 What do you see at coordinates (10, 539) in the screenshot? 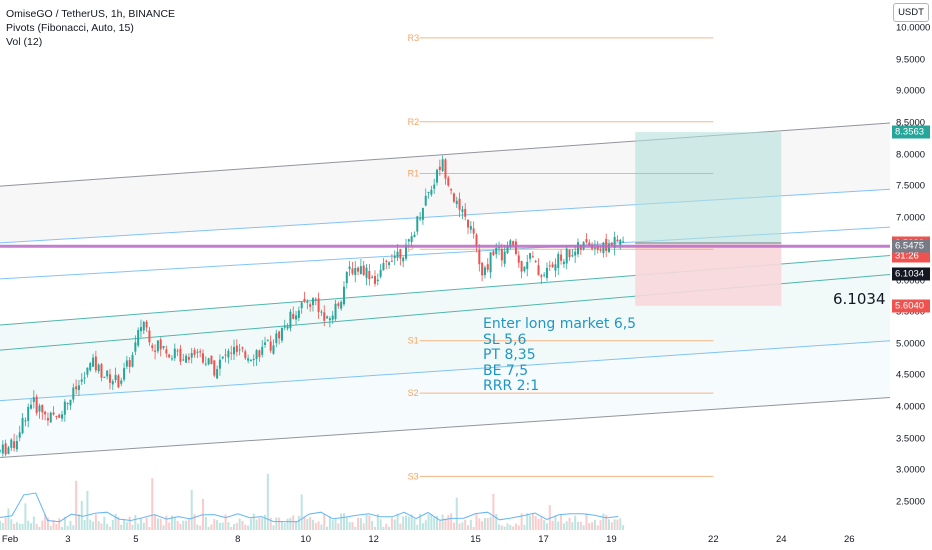
I see `x-tick-label: Feb` at bounding box center [10, 539].